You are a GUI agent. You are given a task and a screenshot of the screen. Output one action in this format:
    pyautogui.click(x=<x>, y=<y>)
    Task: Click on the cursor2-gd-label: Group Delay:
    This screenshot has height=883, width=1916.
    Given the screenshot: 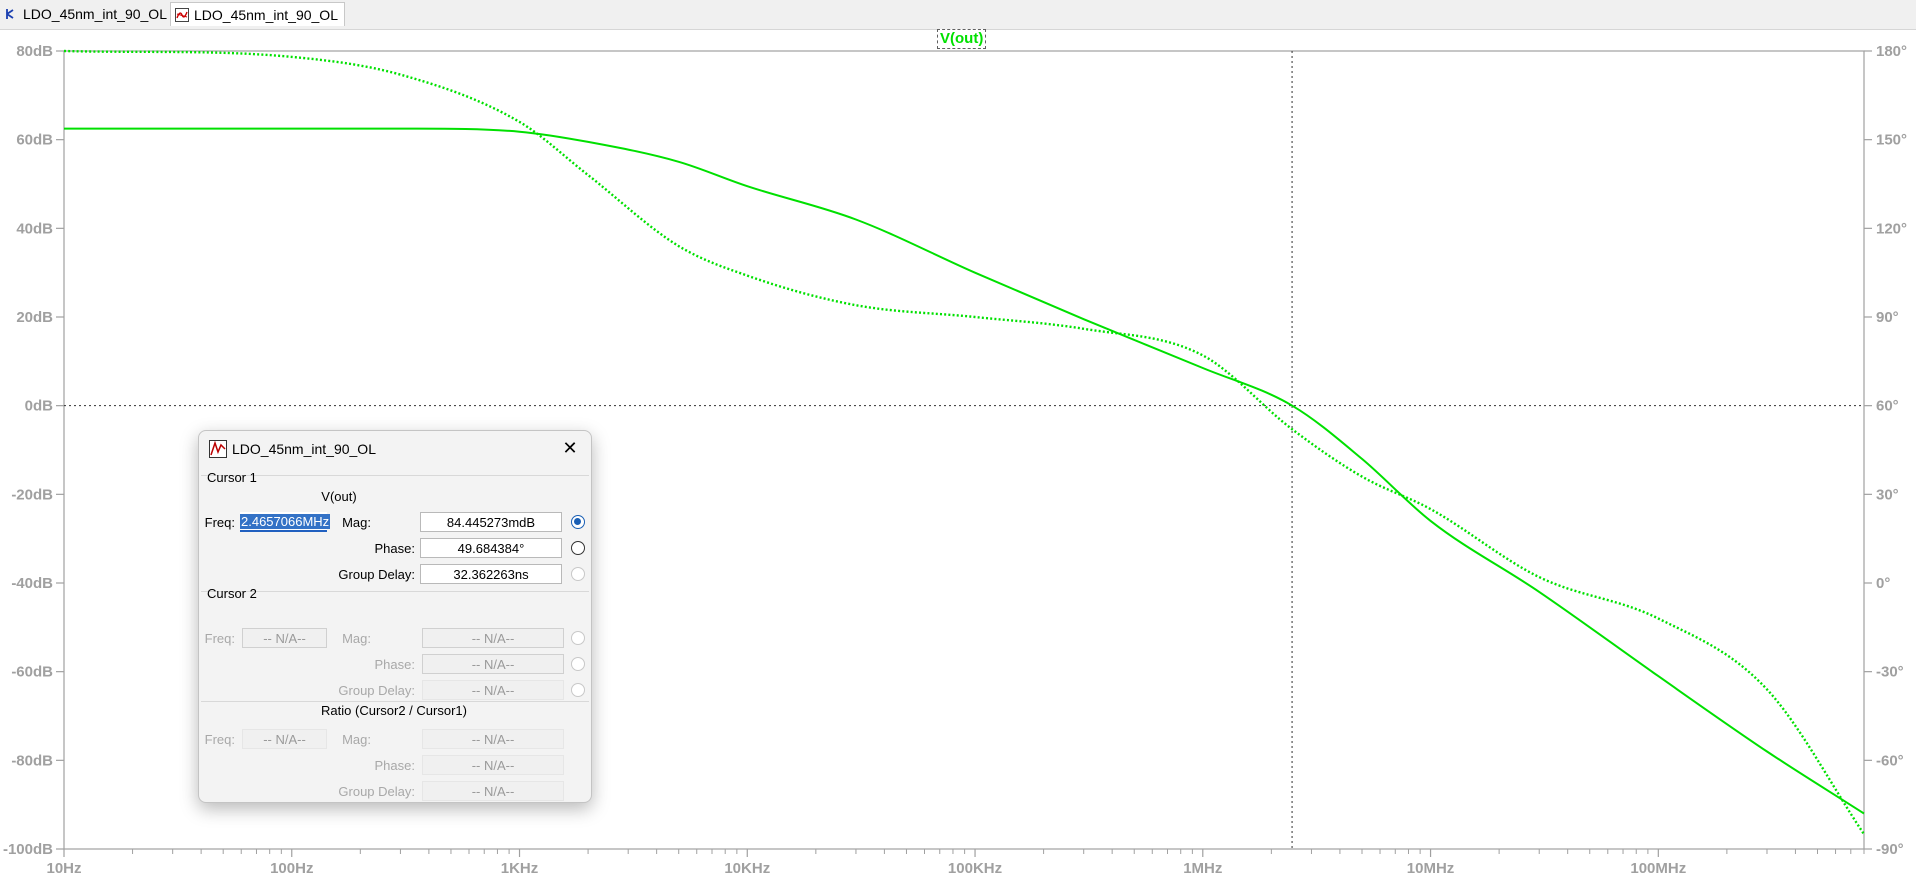 What is the action you would take?
    pyautogui.click(x=376, y=690)
    